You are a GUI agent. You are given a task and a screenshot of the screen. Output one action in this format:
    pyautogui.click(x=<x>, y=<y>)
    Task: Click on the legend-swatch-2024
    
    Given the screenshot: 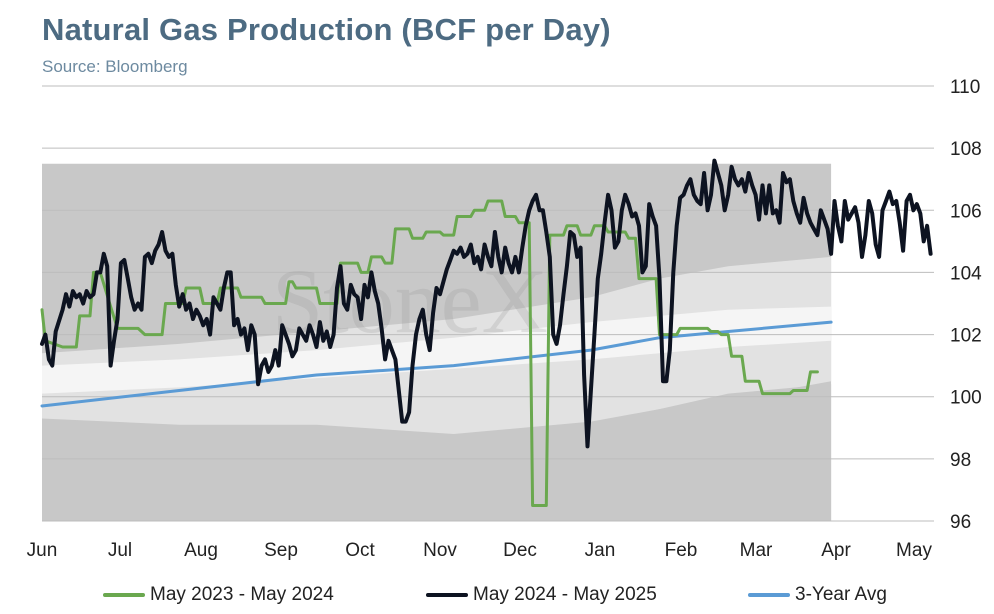 What is the action you would take?
    pyautogui.click(x=447, y=595)
    